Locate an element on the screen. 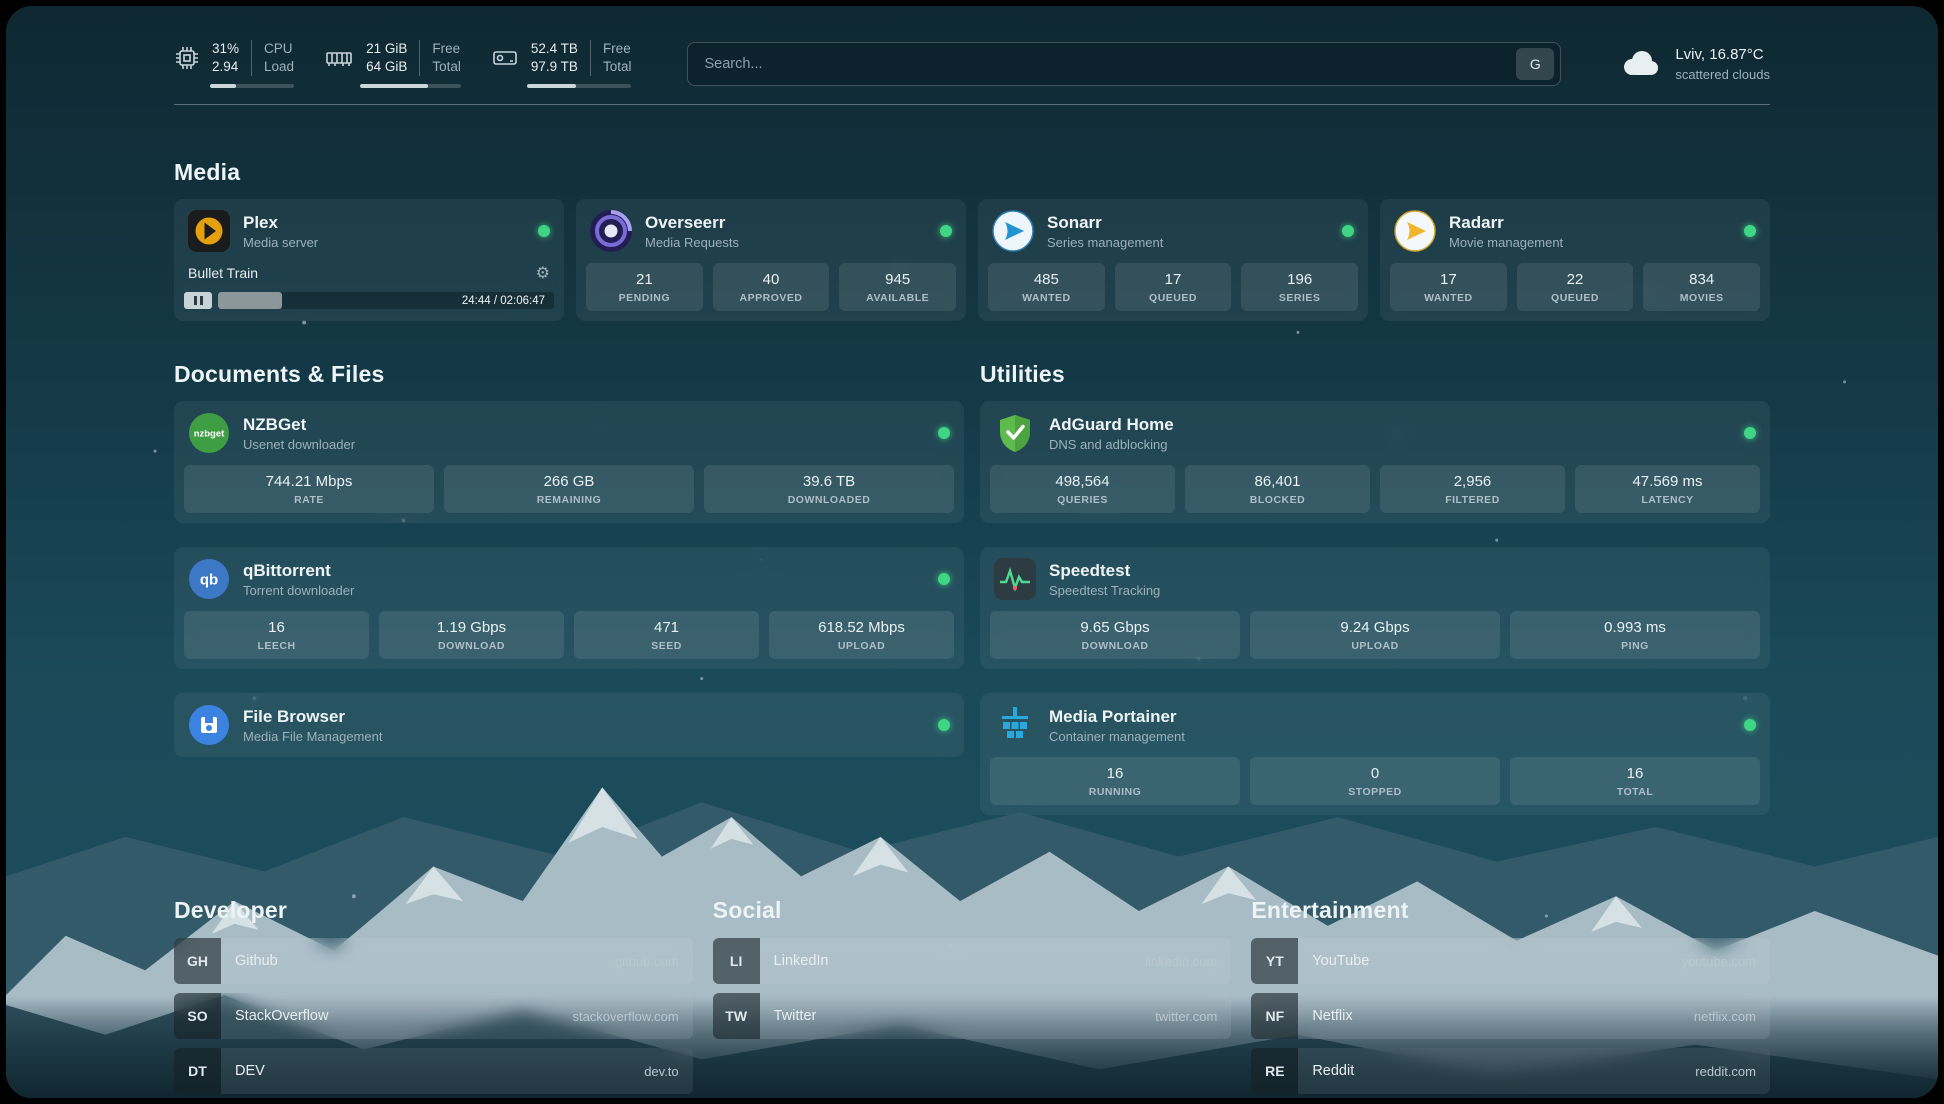  link-dev-to: DT DEV dev.to is located at coordinates (433, 1071).